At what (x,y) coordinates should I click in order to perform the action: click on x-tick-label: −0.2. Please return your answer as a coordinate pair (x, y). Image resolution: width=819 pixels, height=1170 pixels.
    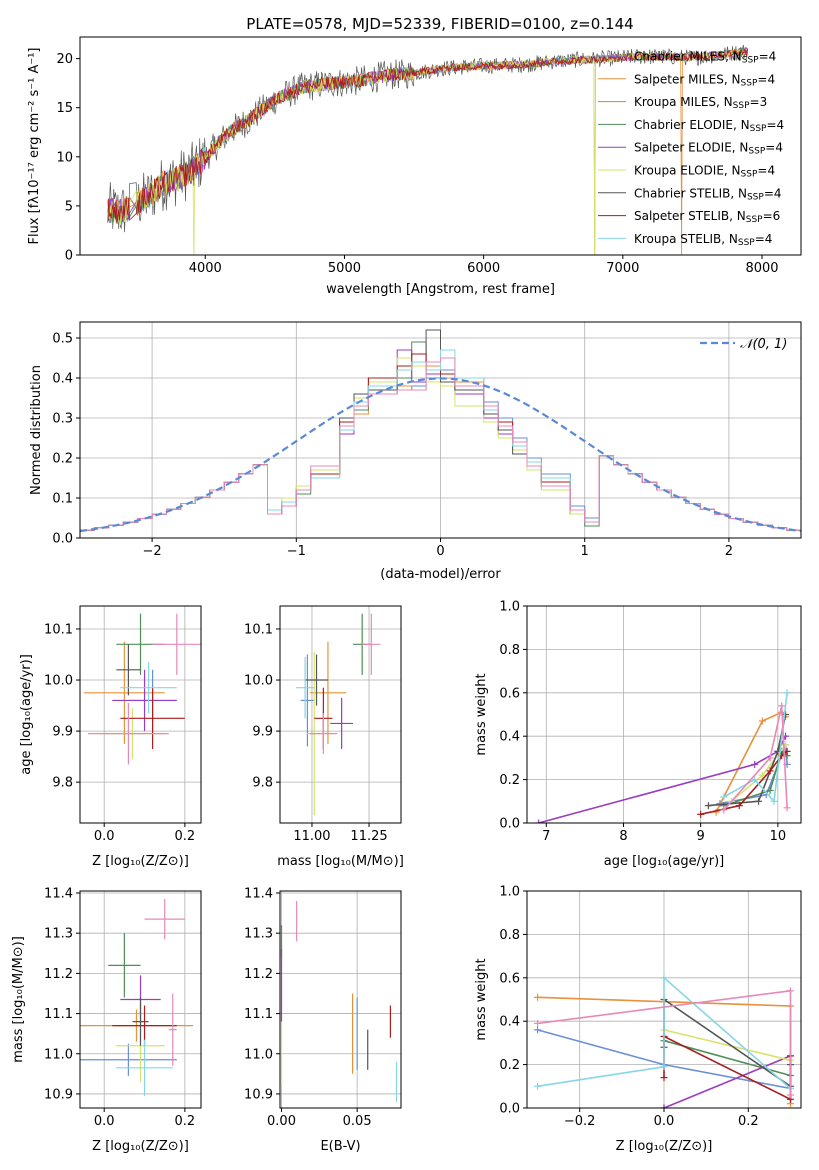
    Looking at the image, I should click on (580, 1121).